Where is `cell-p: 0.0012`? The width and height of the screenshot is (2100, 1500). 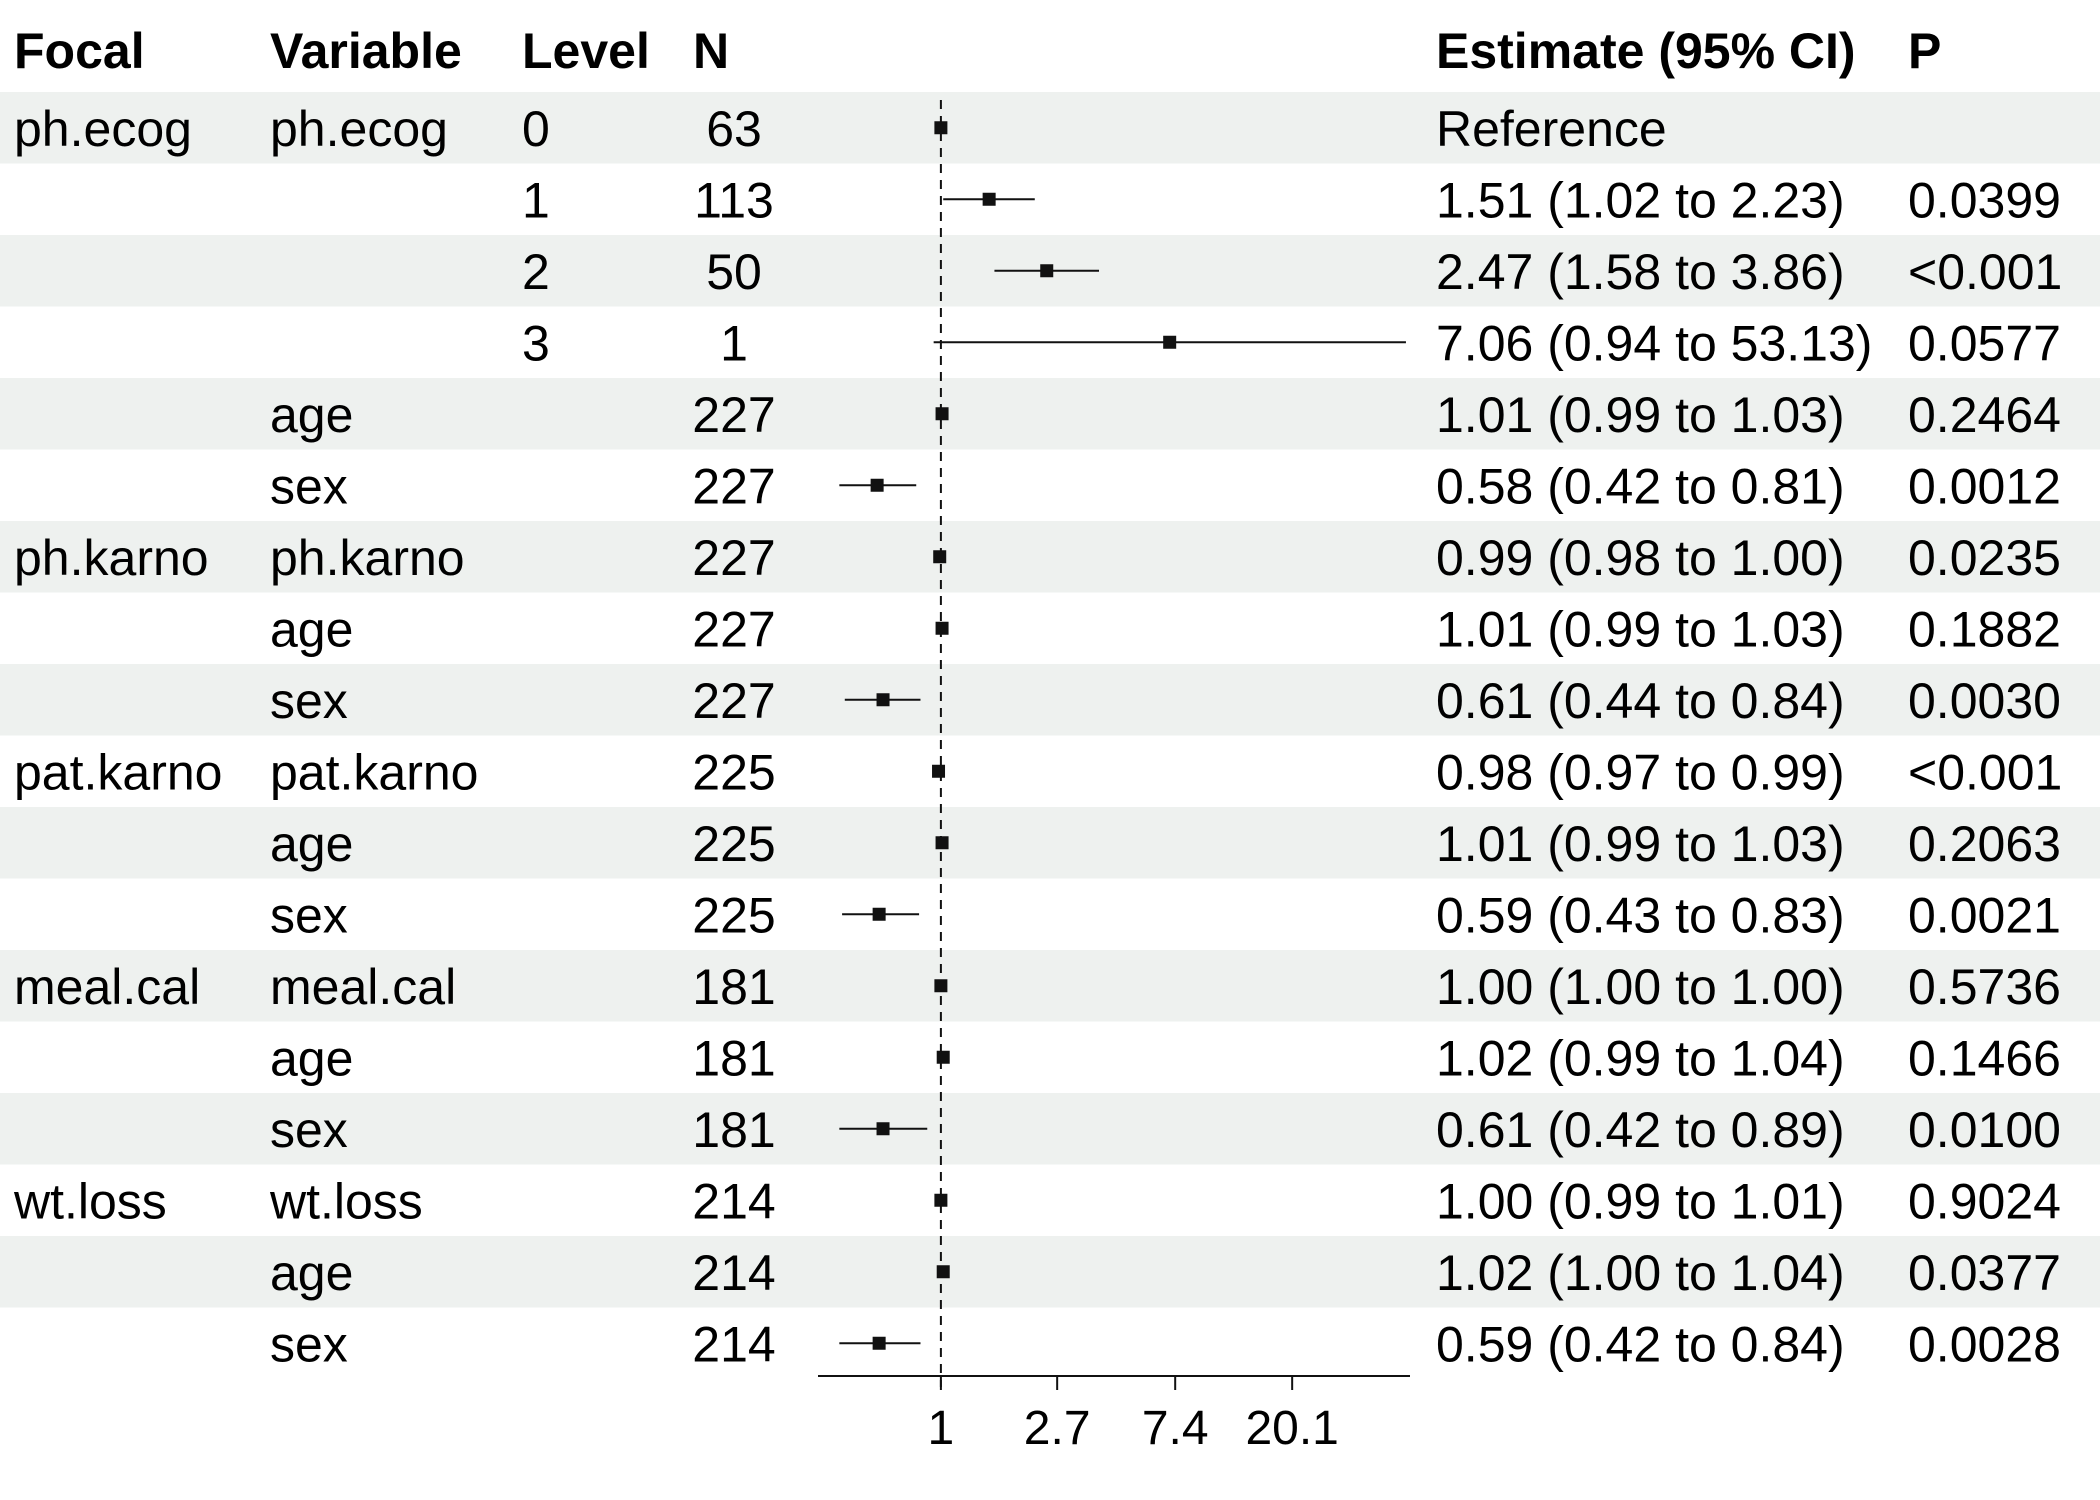
cell-p: 0.0012 is located at coordinates (1984, 486).